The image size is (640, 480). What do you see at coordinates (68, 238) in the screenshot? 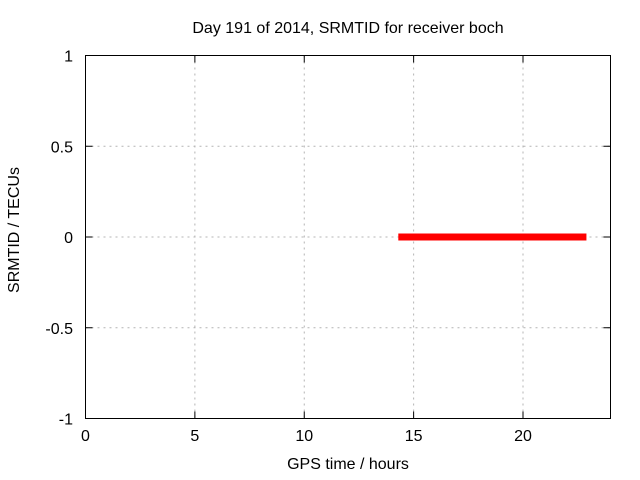
I see `y-tick-label: 0` at bounding box center [68, 238].